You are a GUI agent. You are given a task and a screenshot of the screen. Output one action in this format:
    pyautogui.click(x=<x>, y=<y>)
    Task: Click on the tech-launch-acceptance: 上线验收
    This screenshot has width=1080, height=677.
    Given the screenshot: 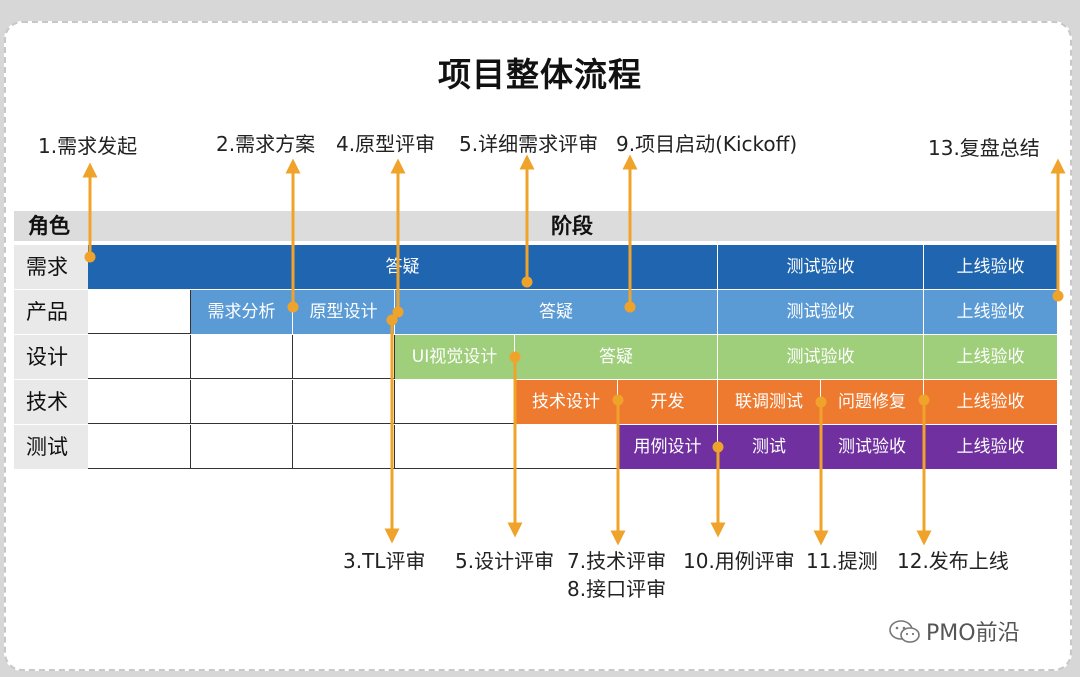 What is the action you would take?
    pyautogui.click(x=991, y=402)
    